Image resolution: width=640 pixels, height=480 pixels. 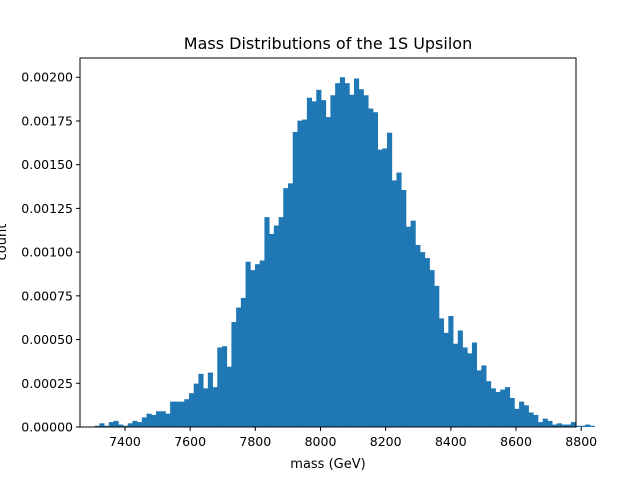 I want to click on y-tick-label: 0.00150, so click(x=47, y=164).